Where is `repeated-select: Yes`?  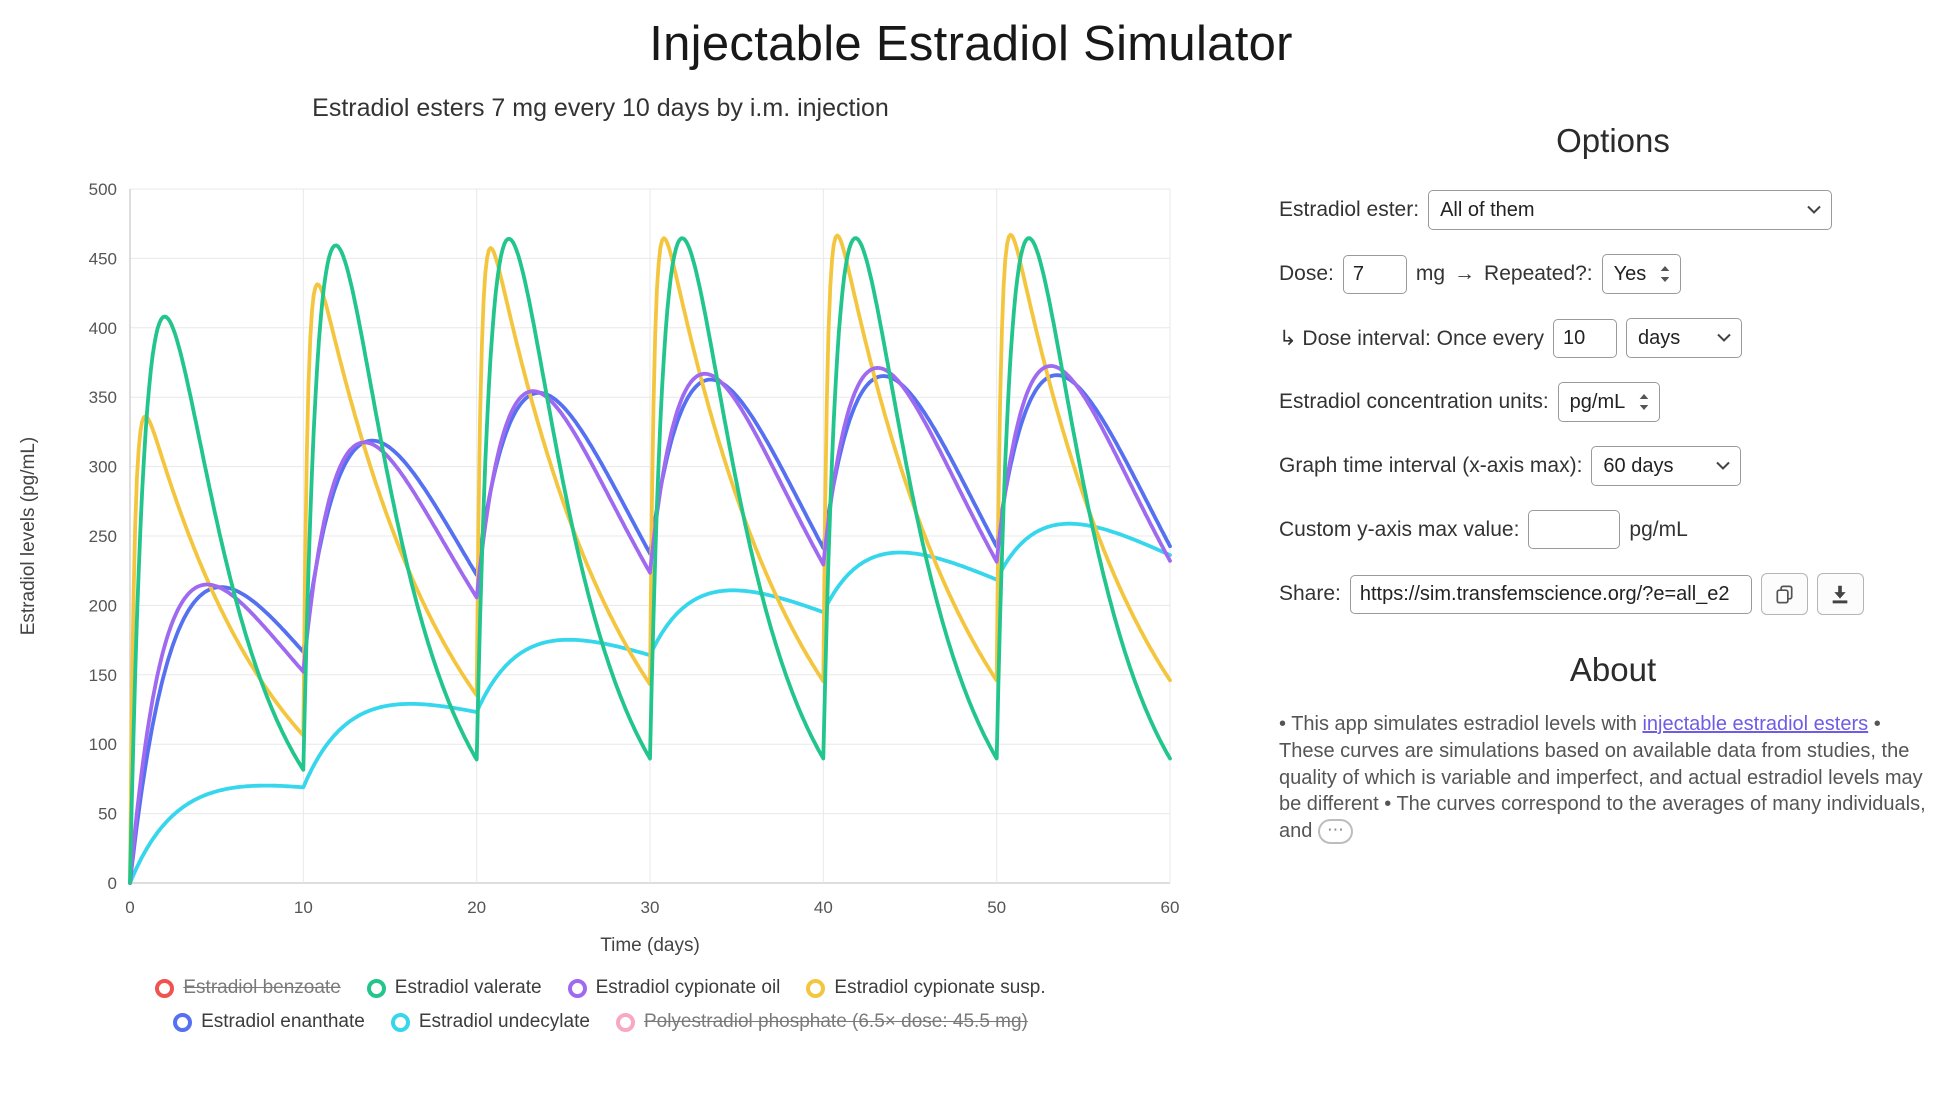
repeated-select: Yes is located at coordinates (1641, 274).